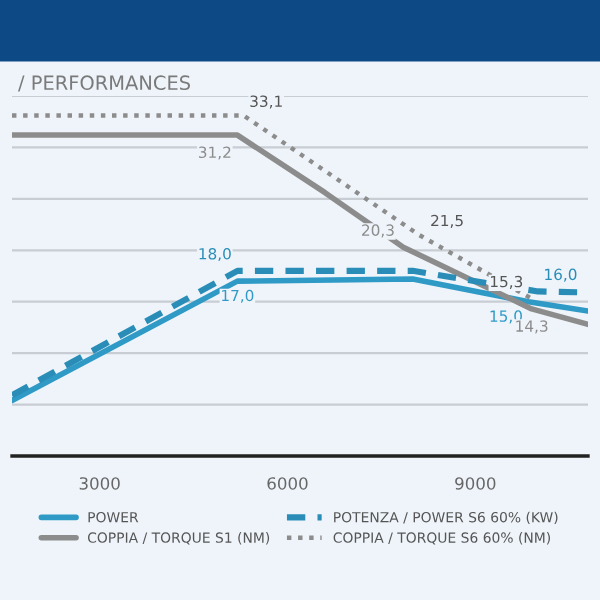 This screenshot has width=600, height=600. Describe the element at coordinates (287, 483) in the screenshot. I see `x-tick-label: 6000` at that location.